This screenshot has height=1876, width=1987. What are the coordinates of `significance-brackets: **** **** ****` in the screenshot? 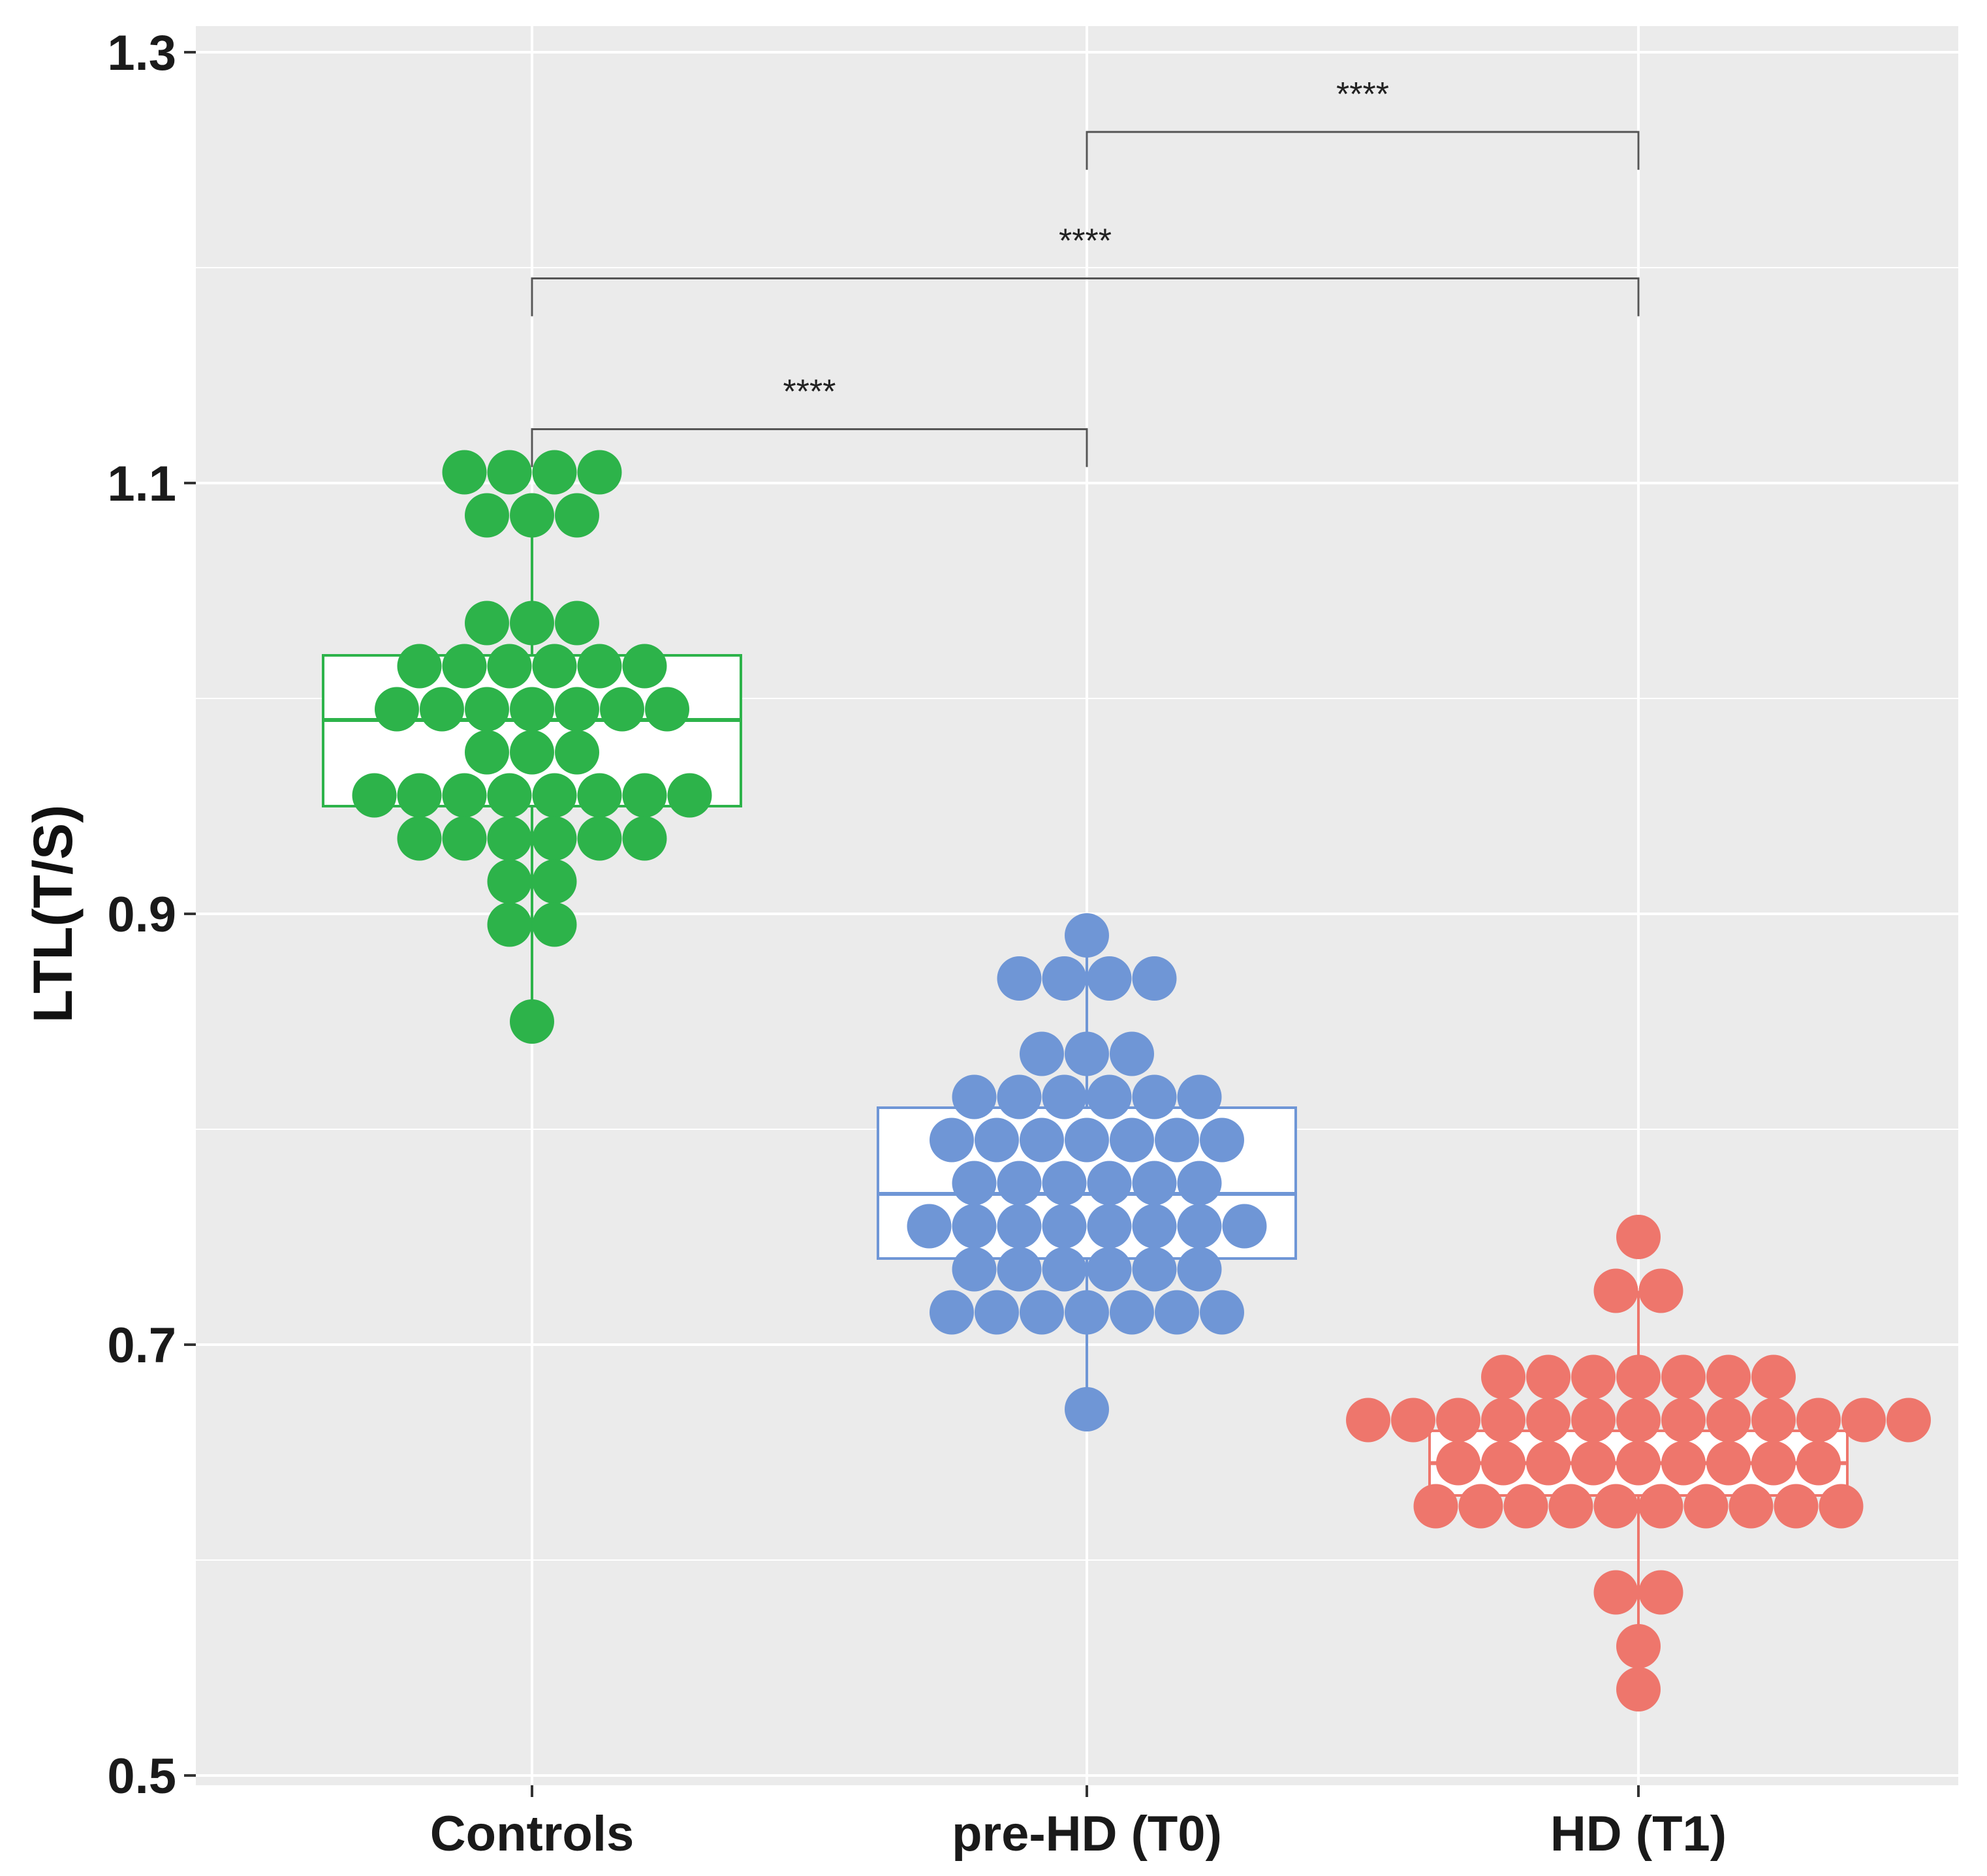 It's located at (1085, 271).